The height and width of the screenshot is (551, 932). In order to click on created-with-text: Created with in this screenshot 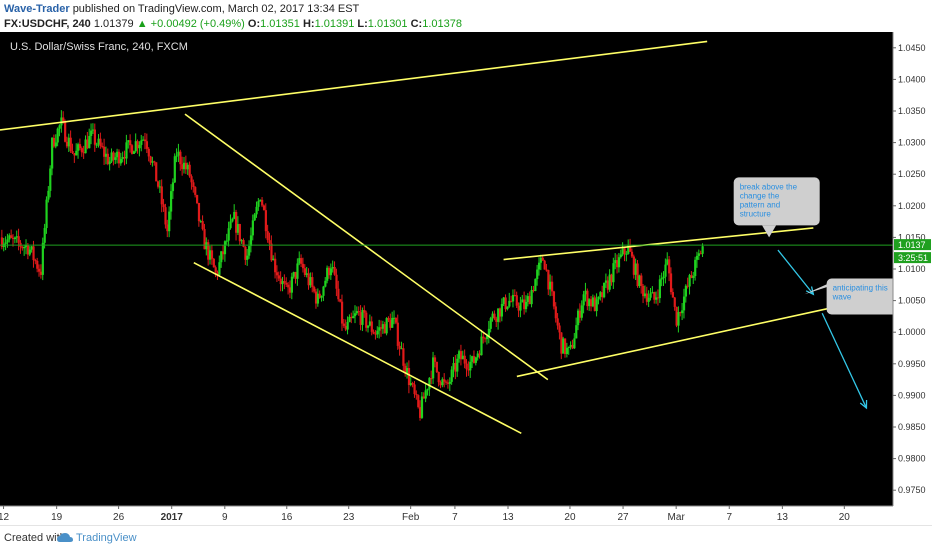, I will do `click(35, 538)`.